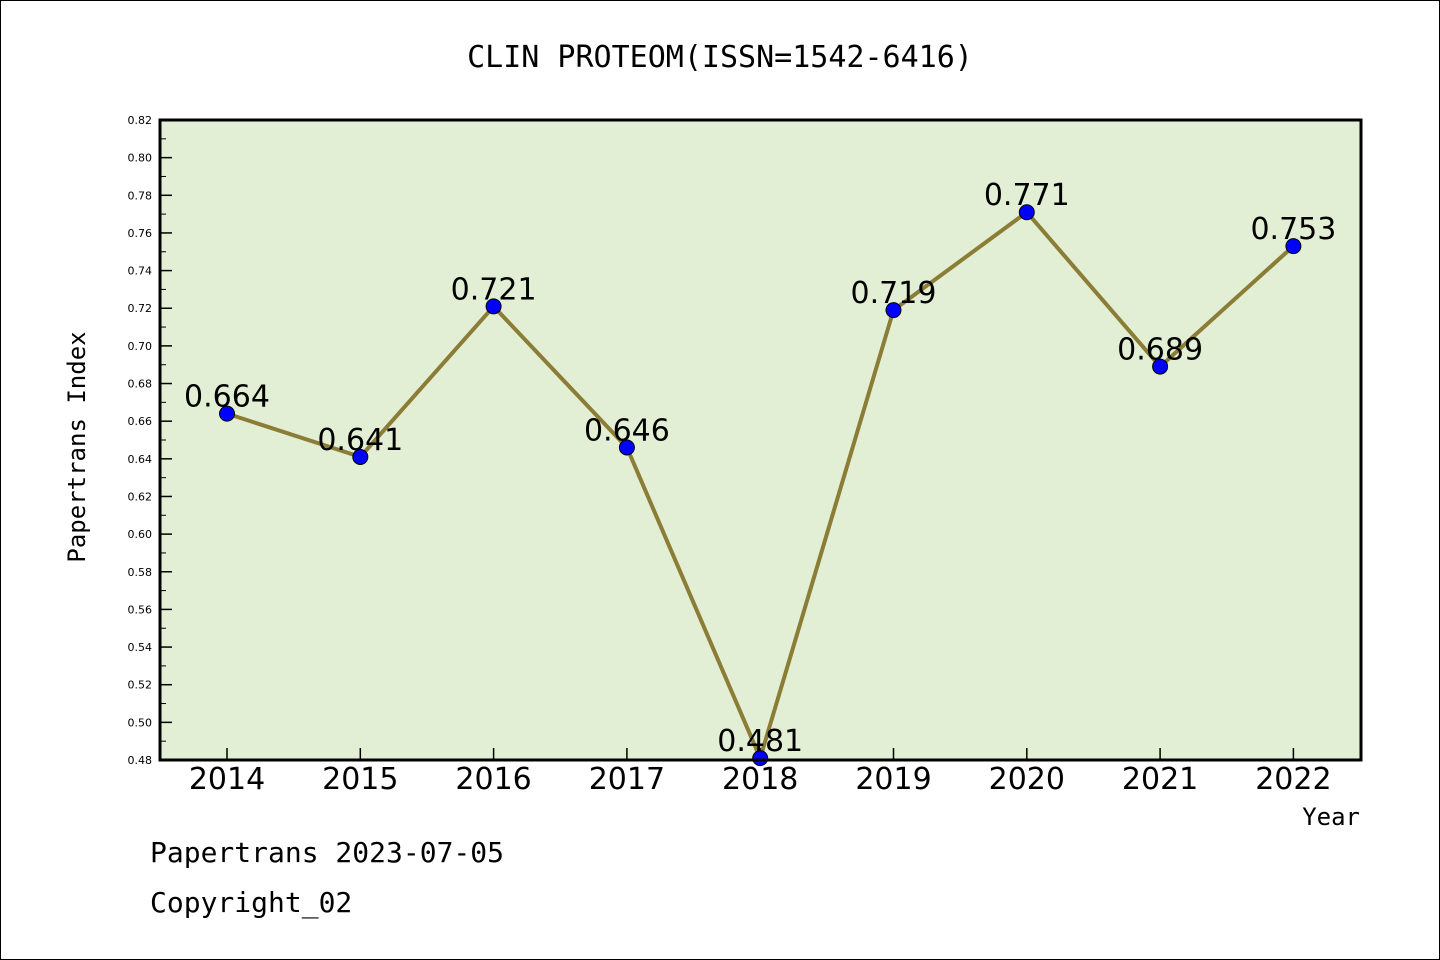  Describe the element at coordinates (327, 852) in the screenshot. I see `footer-date: Papertrans 2023-07-05` at that location.